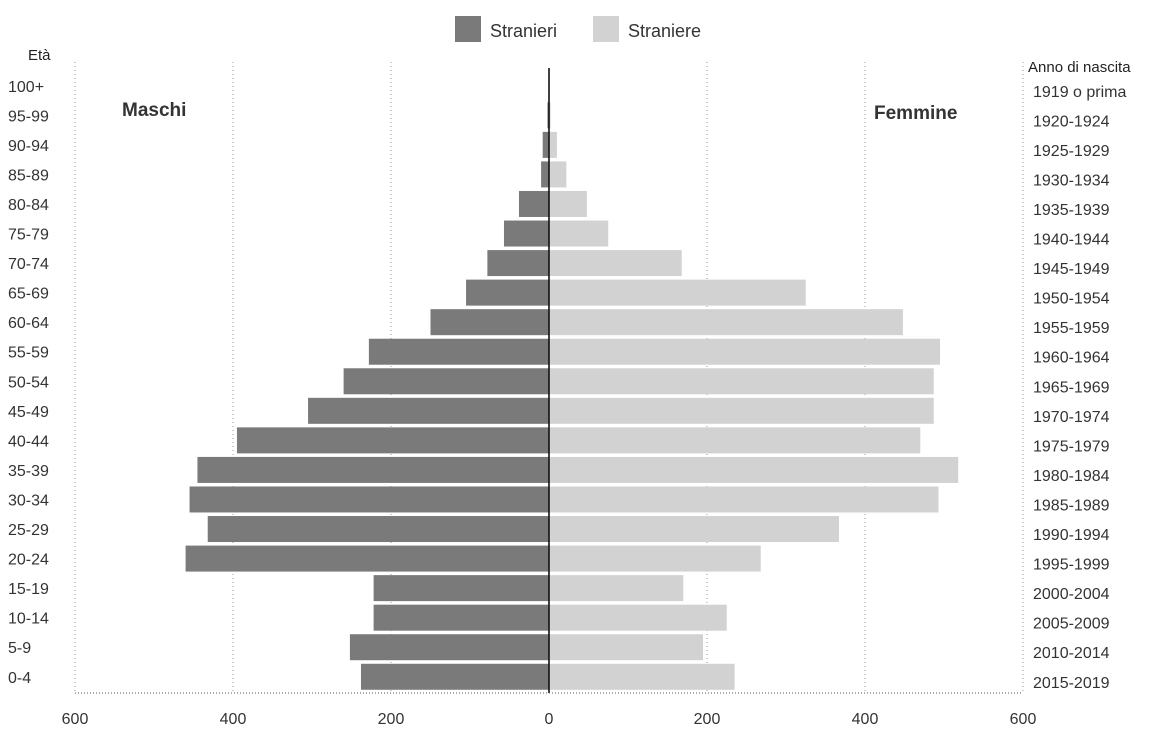 The width and height of the screenshot is (1169, 729). I want to click on birth-year-label: 1990-1994, so click(1071, 535).